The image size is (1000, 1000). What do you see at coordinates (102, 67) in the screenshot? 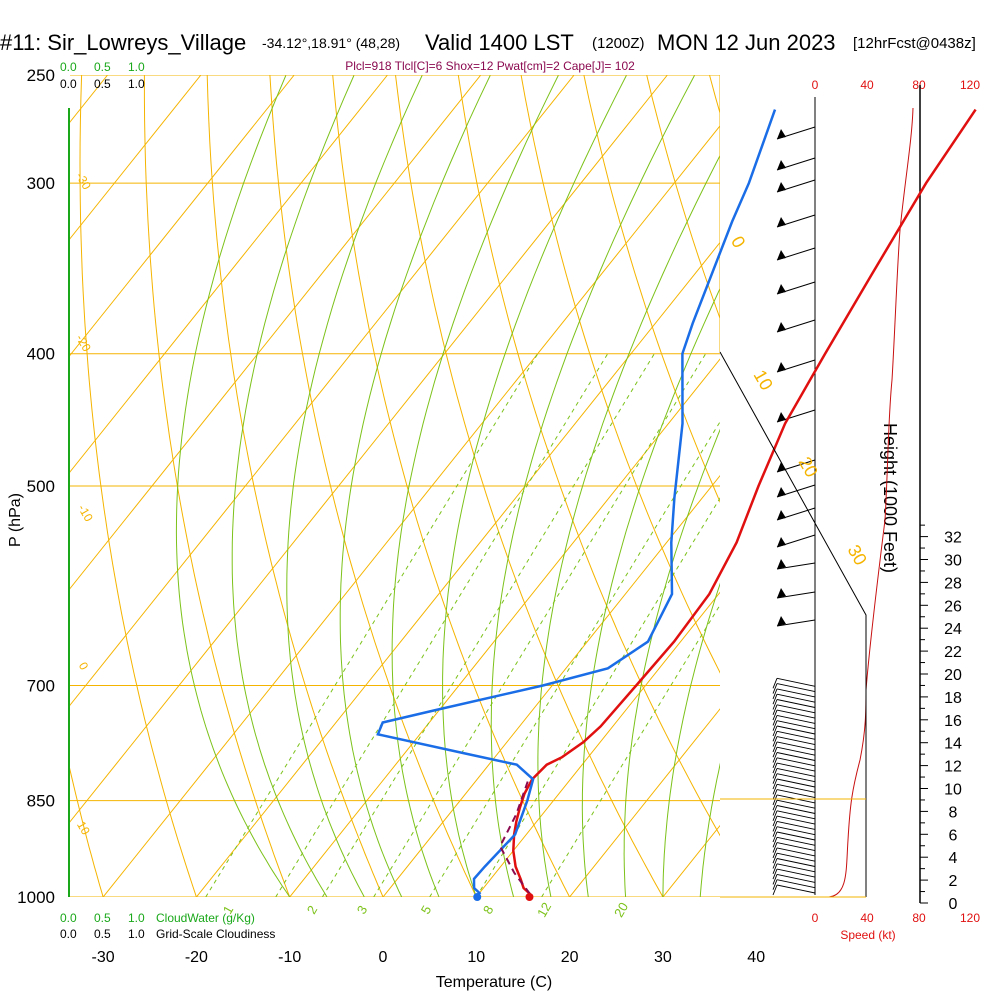
I see `top-cloudwater-scale: 0.0 0.5 1.0` at bounding box center [102, 67].